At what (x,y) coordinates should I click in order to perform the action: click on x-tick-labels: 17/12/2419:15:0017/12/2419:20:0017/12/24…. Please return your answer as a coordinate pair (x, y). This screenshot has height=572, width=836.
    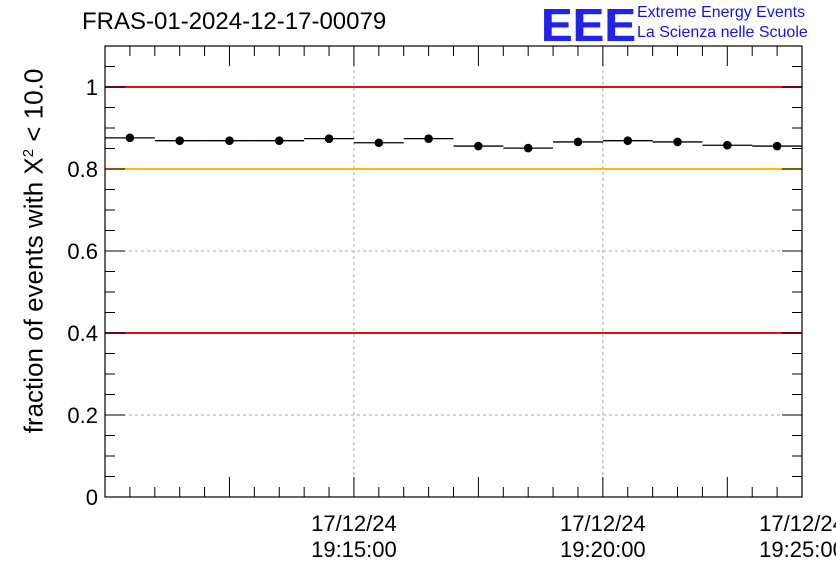
    Looking at the image, I should click on (573, 536).